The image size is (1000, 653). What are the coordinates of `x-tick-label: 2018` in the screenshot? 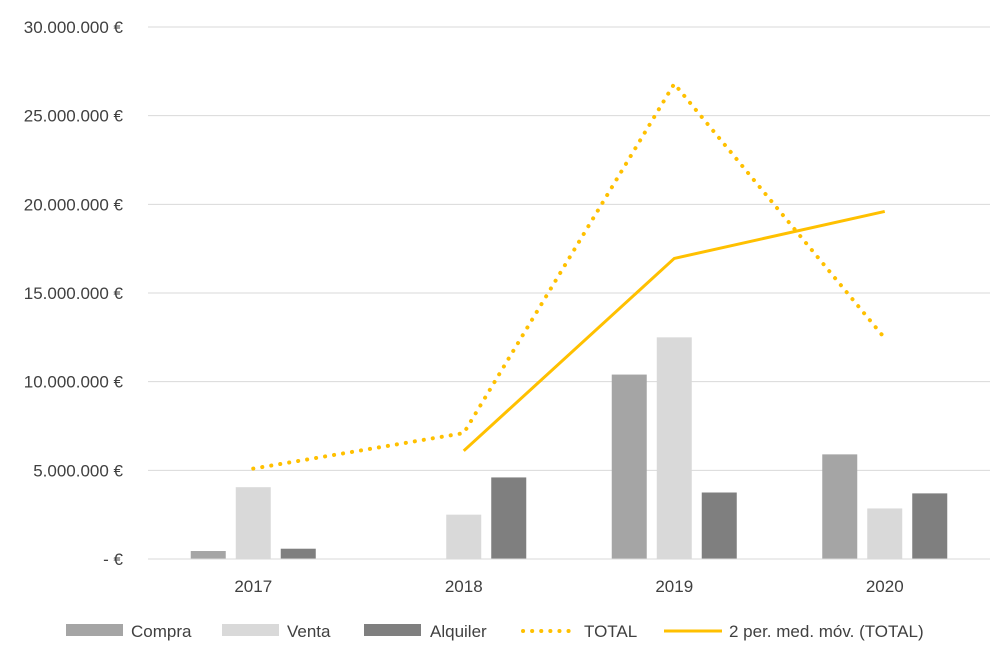 It's located at (464, 586).